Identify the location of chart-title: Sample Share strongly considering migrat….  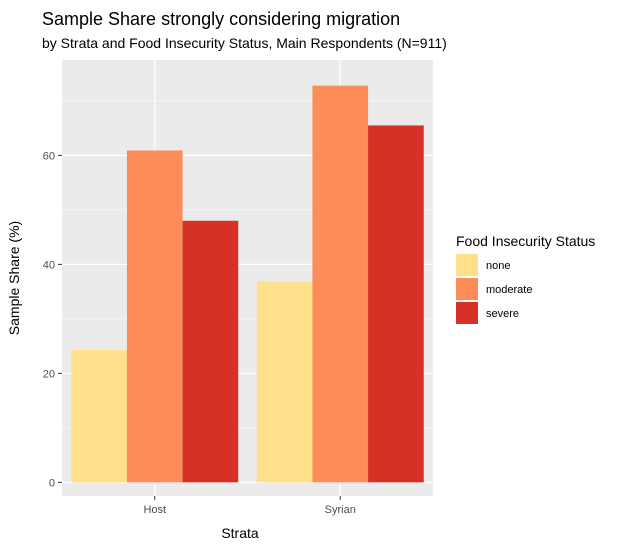
(221, 19).